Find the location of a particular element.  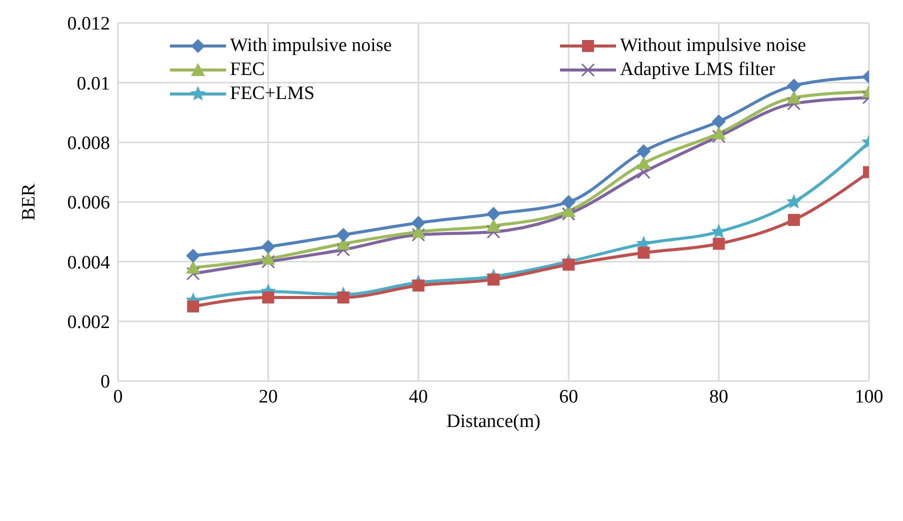

y-axis-title: BER is located at coordinates (29, 201).